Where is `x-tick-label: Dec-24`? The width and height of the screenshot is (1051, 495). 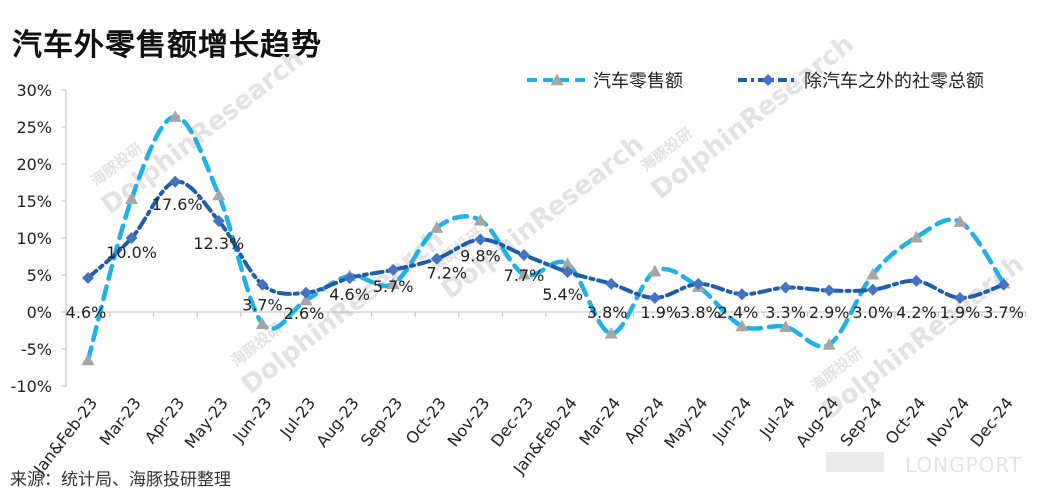
x-tick-label: Dec-24 is located at coordinates (992, 422).